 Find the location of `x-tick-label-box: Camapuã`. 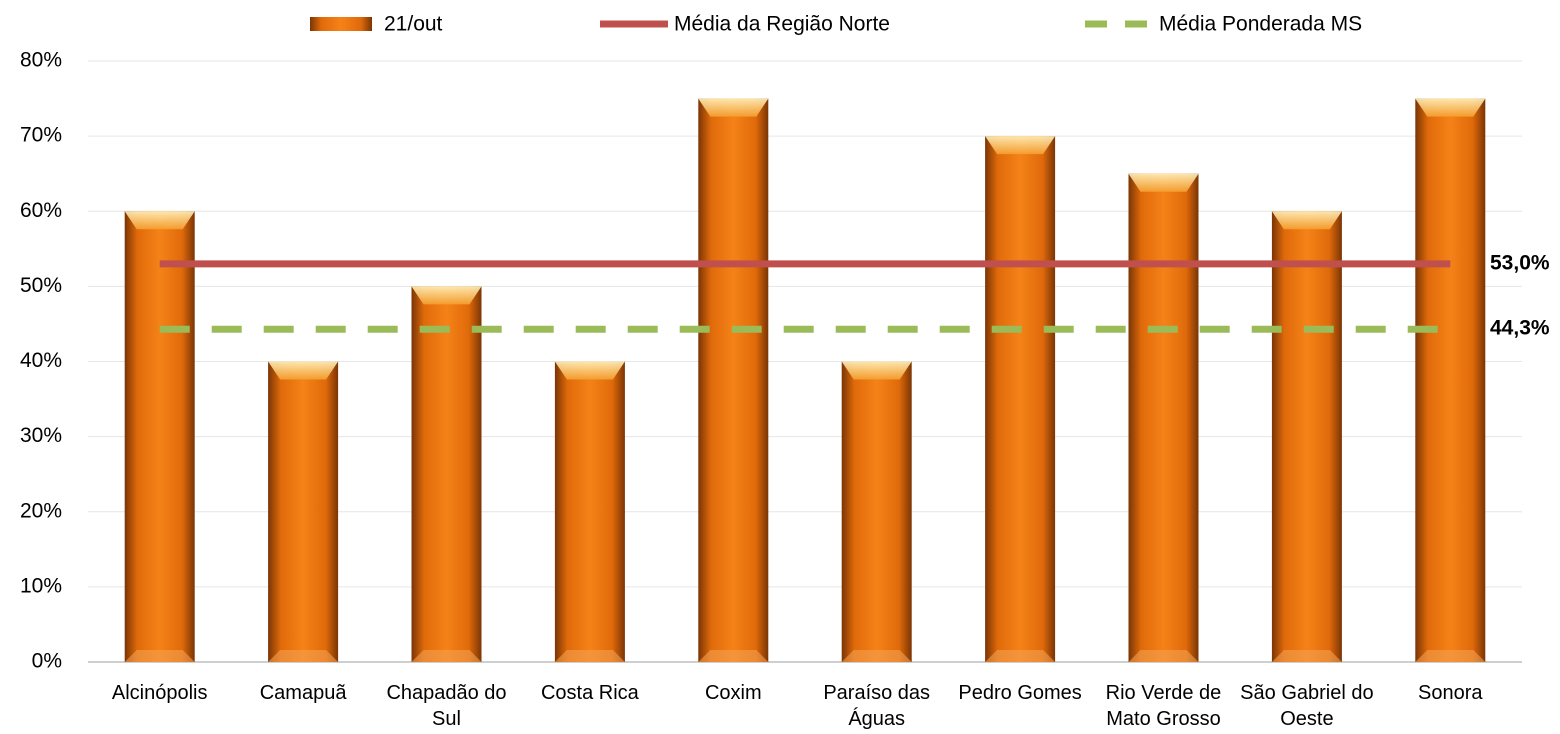

x-tick-label-box: Camapuã is located at coordinates (303, 693).